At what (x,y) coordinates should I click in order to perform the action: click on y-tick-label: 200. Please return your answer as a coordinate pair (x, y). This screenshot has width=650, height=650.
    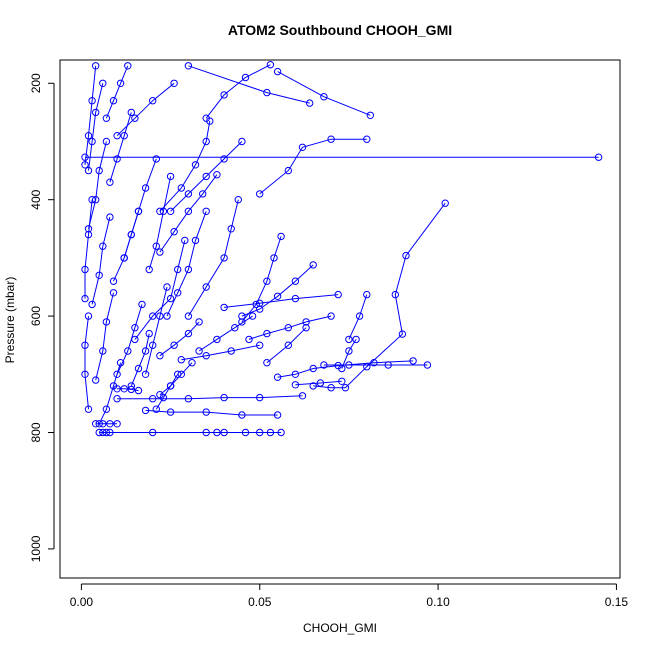
    Looking at the image, I should click on (36, 83).